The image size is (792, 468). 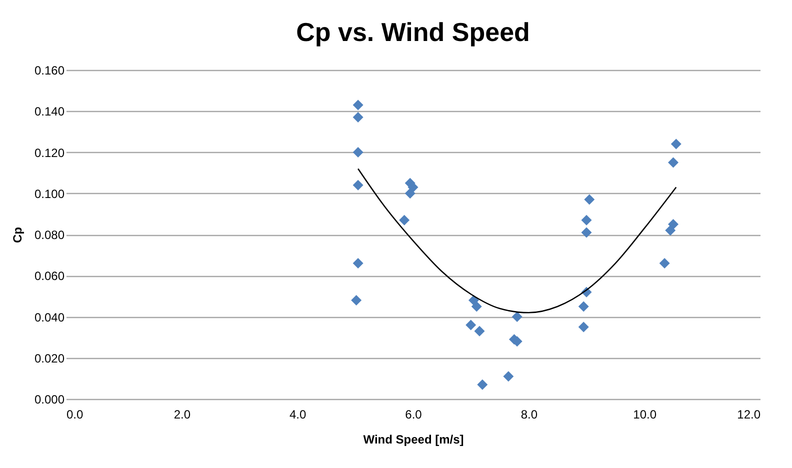 I want to click on y-tick-label: 0.020, so click(x=49, y=358).